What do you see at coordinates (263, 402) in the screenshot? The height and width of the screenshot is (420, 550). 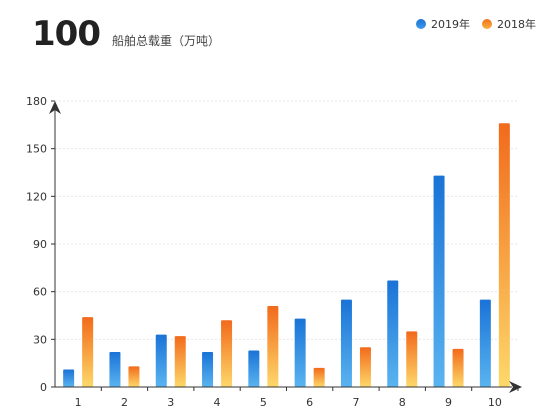 I see `x-tick-label-5: 5` at bounding box center [263, 402].